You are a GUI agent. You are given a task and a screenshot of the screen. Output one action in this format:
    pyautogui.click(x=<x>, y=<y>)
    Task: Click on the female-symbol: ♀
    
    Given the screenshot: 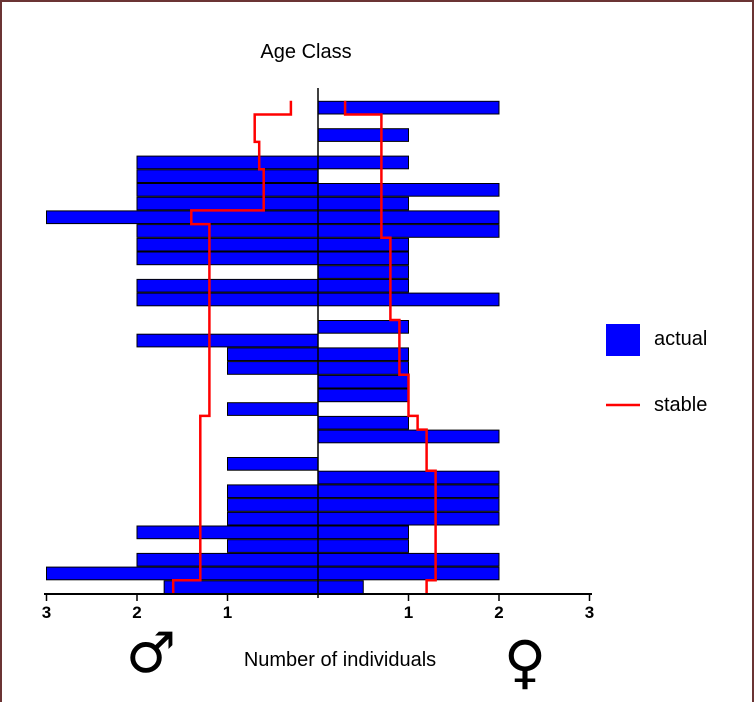 What is the action you would take?
    pyautogui.click(x=525, y=662)
    